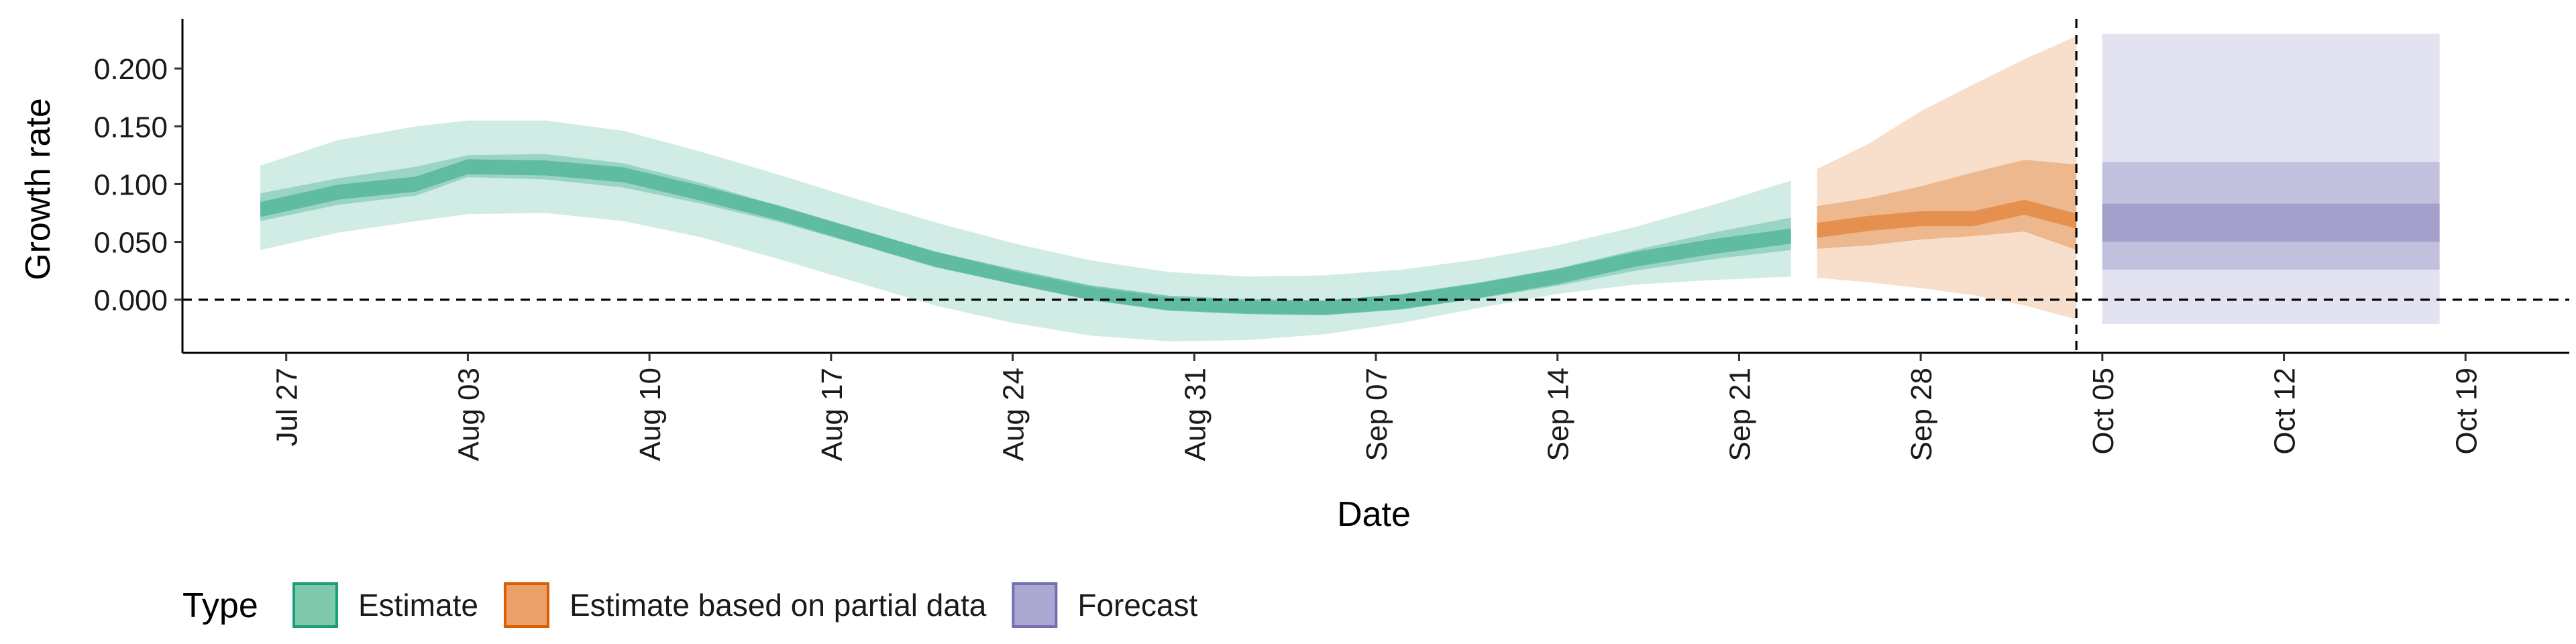 Image resolution: width=2576 pixels, height=644 pixels. I want to click on y-tick-label: 0.100, so click(131, 184).